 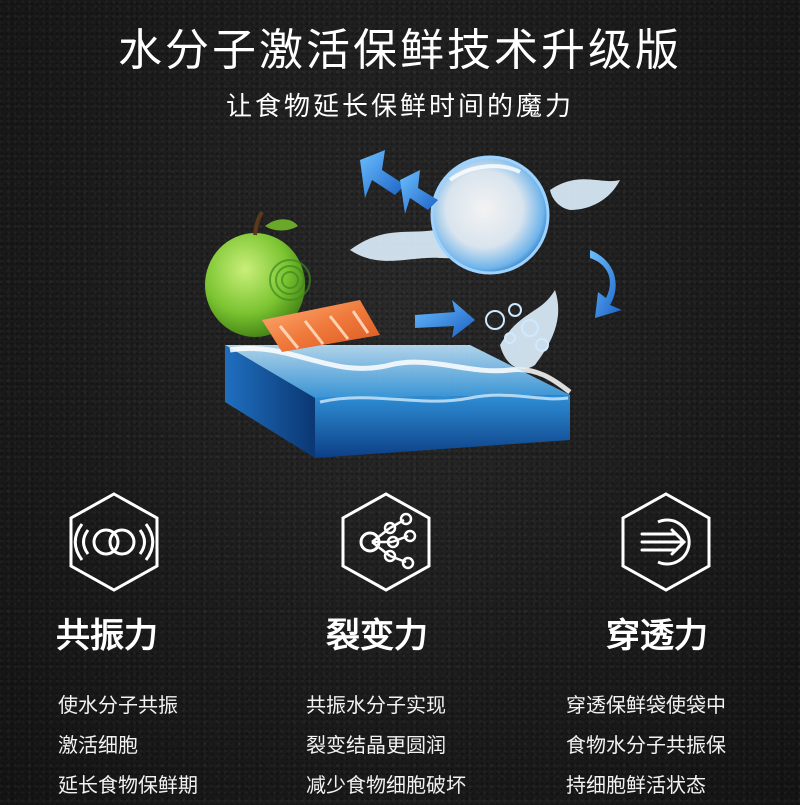 I want to click on feature-description: 共振水分子实现 裂变结晶更圆润 减少食物细胞破坏, so click(x=386, y=745).